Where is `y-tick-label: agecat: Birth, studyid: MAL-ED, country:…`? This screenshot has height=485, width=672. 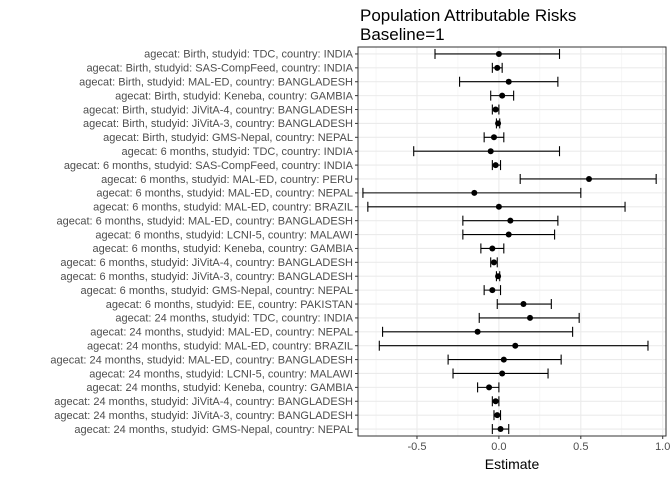
y-tick-label: agecat: Birth, studyid: MAL-ED, country:… is located at coordinates (216, 83).